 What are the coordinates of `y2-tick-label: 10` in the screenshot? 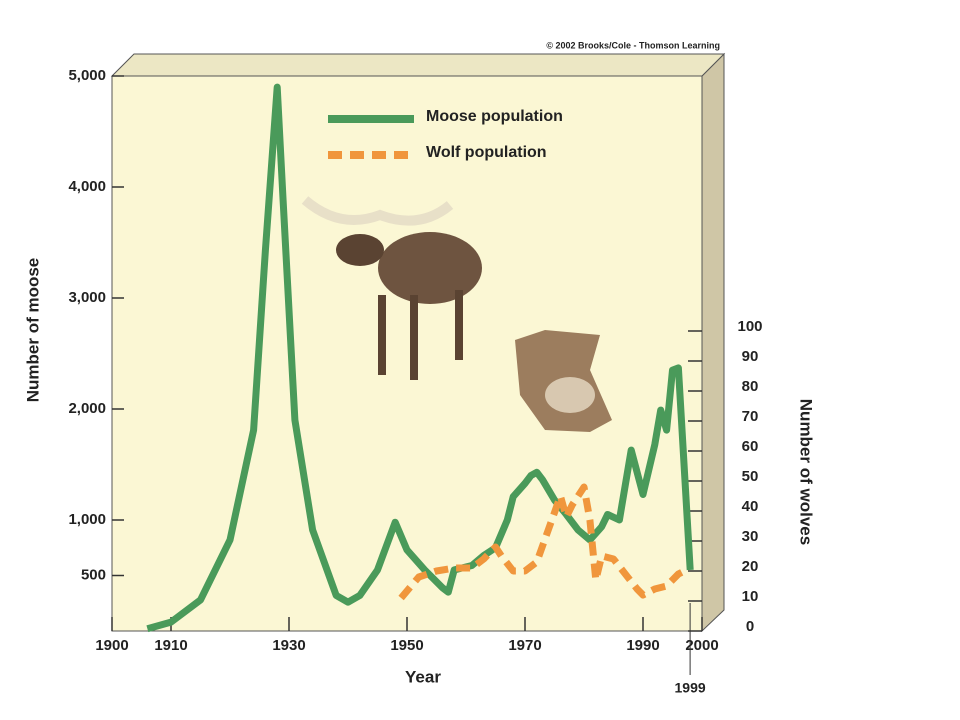 It's located at (750, 596).